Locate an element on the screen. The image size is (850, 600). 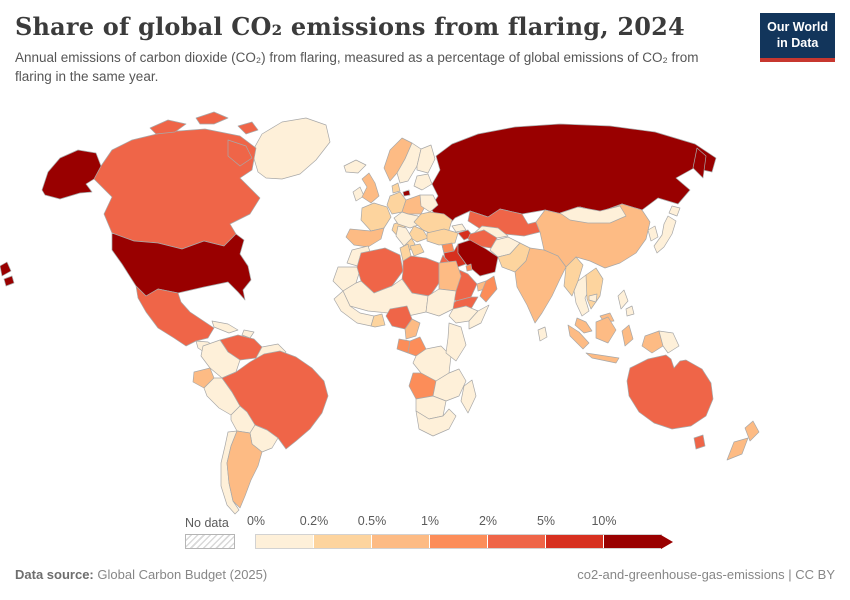
country-south-korea is located at coordinates (653, 233).